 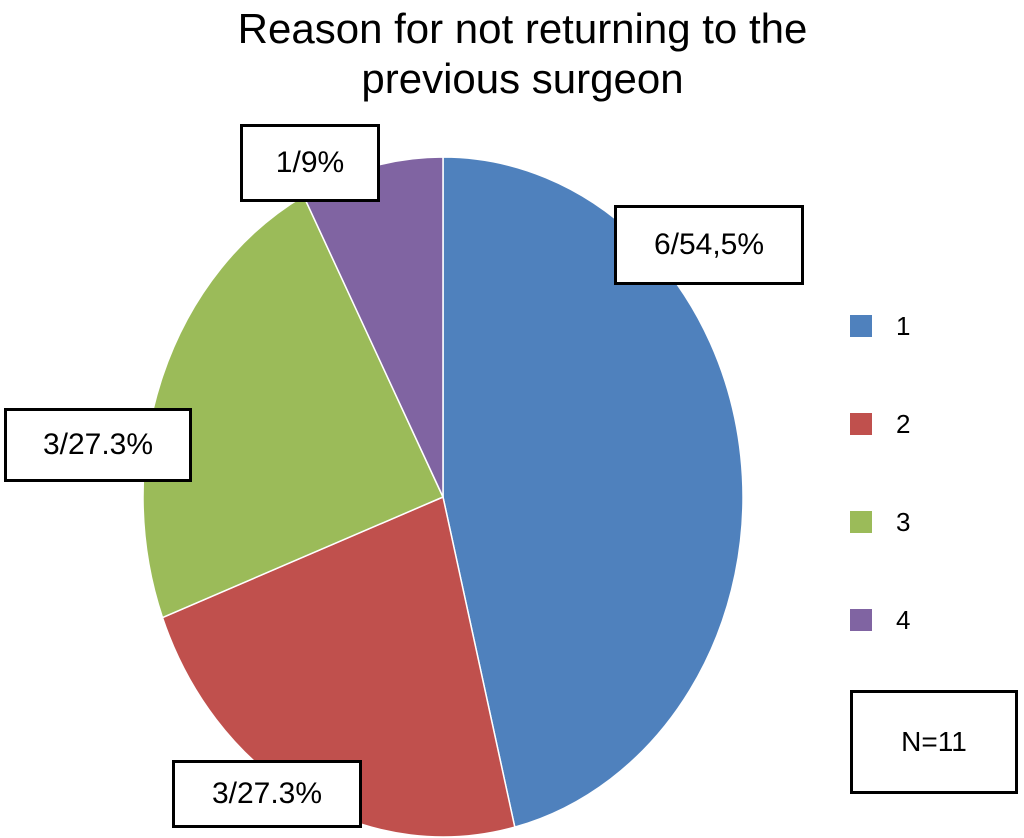 I want to click on legend-item-4: 4, so click(x=880, y=620).